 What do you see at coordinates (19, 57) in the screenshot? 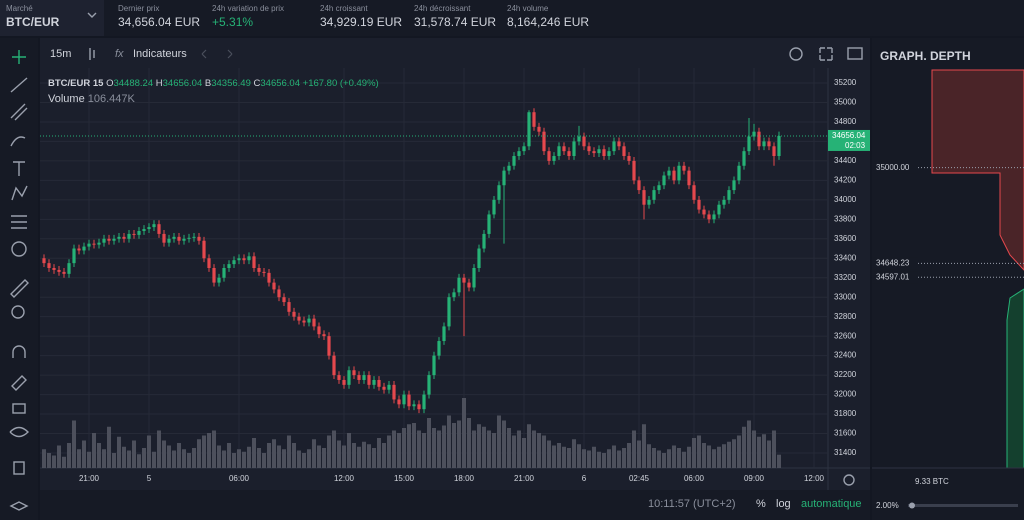
I see `crosshair-tool` at bounding box center [19, 57].